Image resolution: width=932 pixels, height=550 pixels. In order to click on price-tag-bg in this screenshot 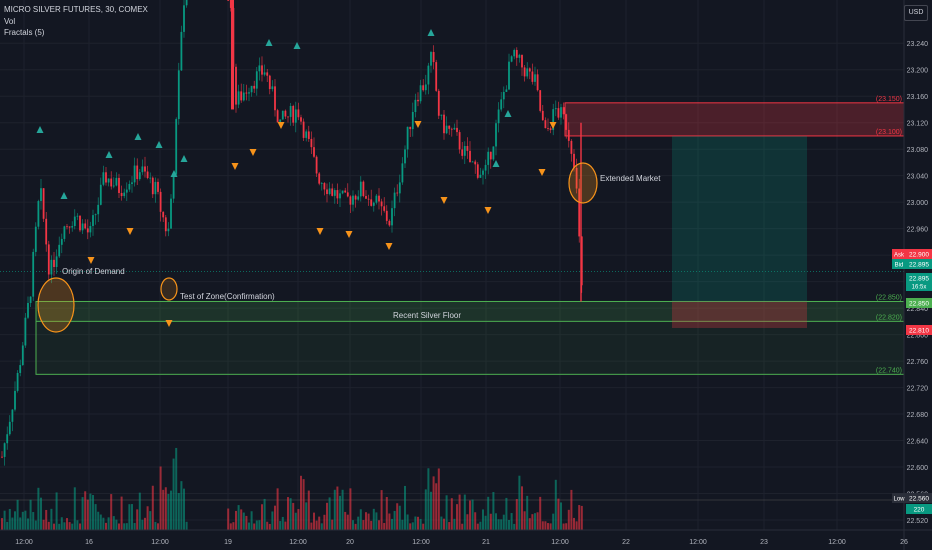, I will do `click(919, 264)`.